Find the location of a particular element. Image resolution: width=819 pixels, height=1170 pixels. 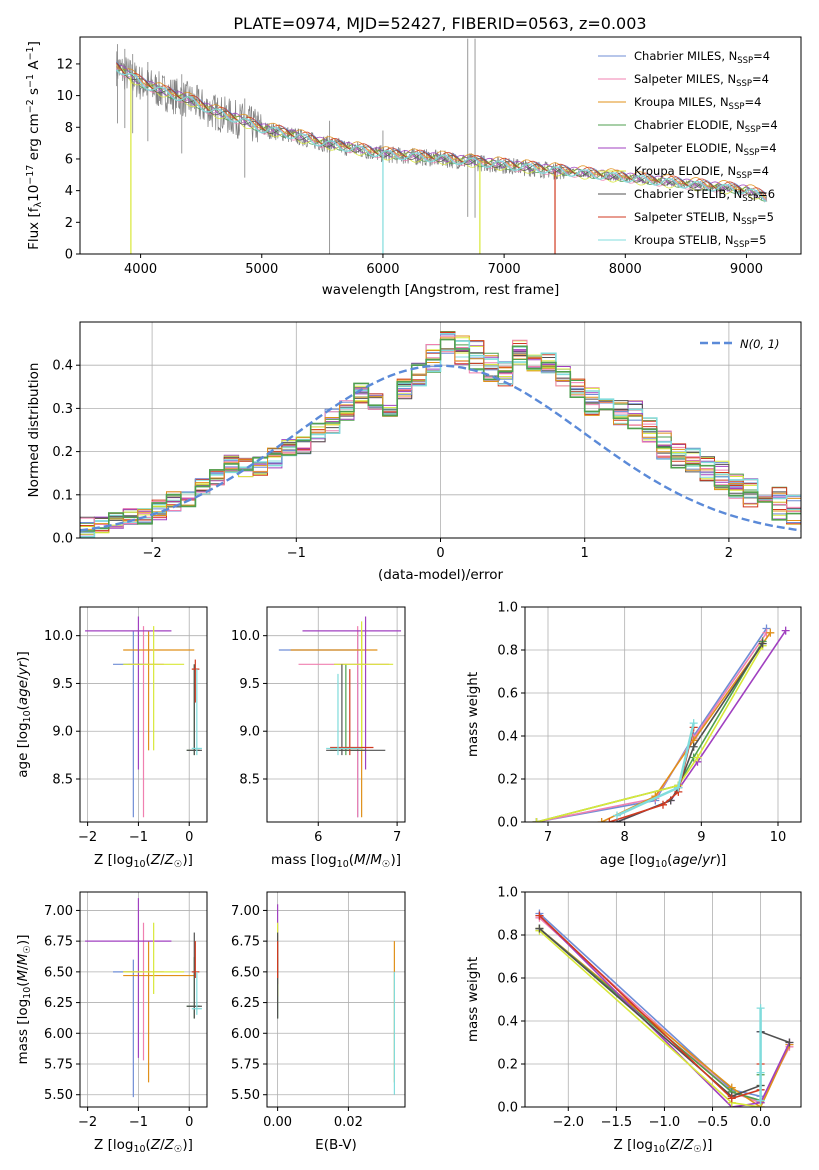

x-tick-label: 9000 is located at coordinates (746, 269).